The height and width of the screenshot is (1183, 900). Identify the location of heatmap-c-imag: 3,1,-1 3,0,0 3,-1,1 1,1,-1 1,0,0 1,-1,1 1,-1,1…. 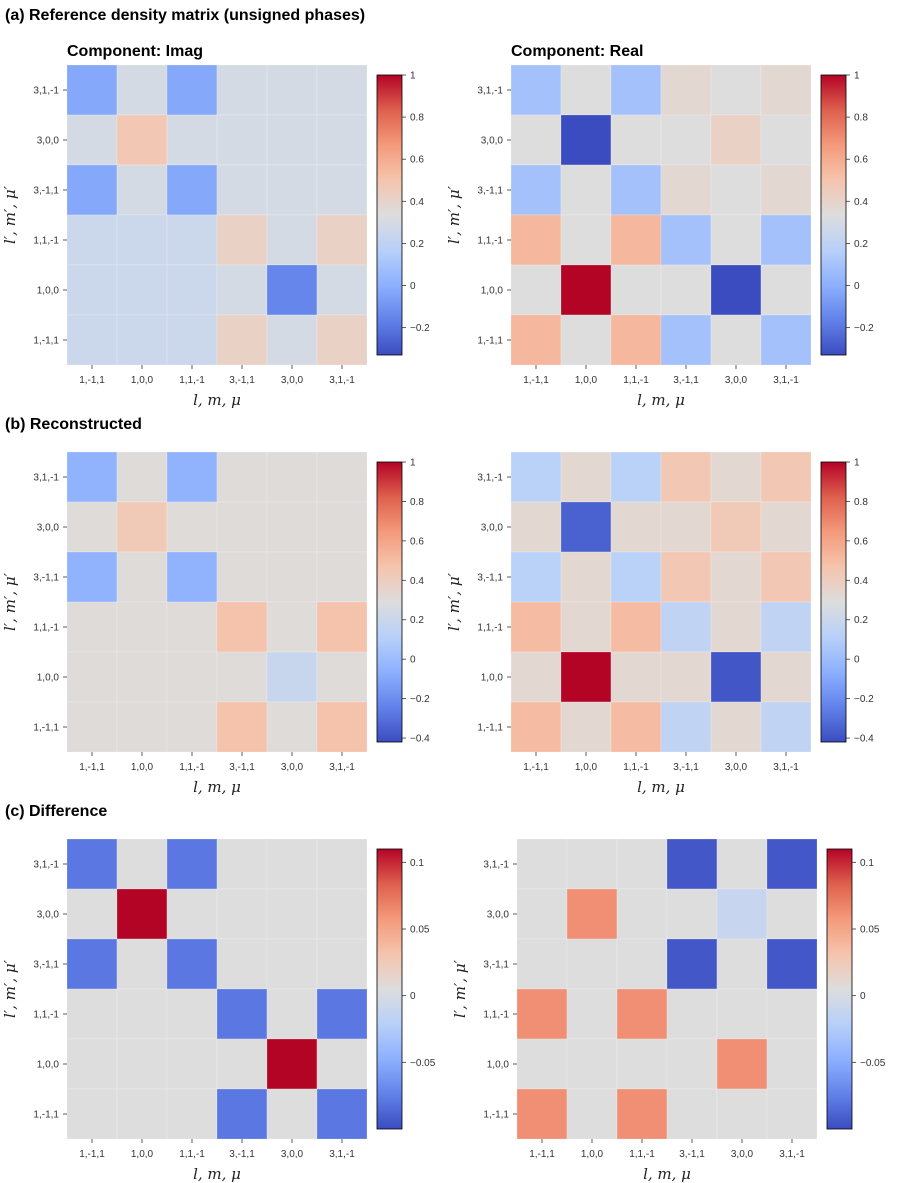
(218, 1010).